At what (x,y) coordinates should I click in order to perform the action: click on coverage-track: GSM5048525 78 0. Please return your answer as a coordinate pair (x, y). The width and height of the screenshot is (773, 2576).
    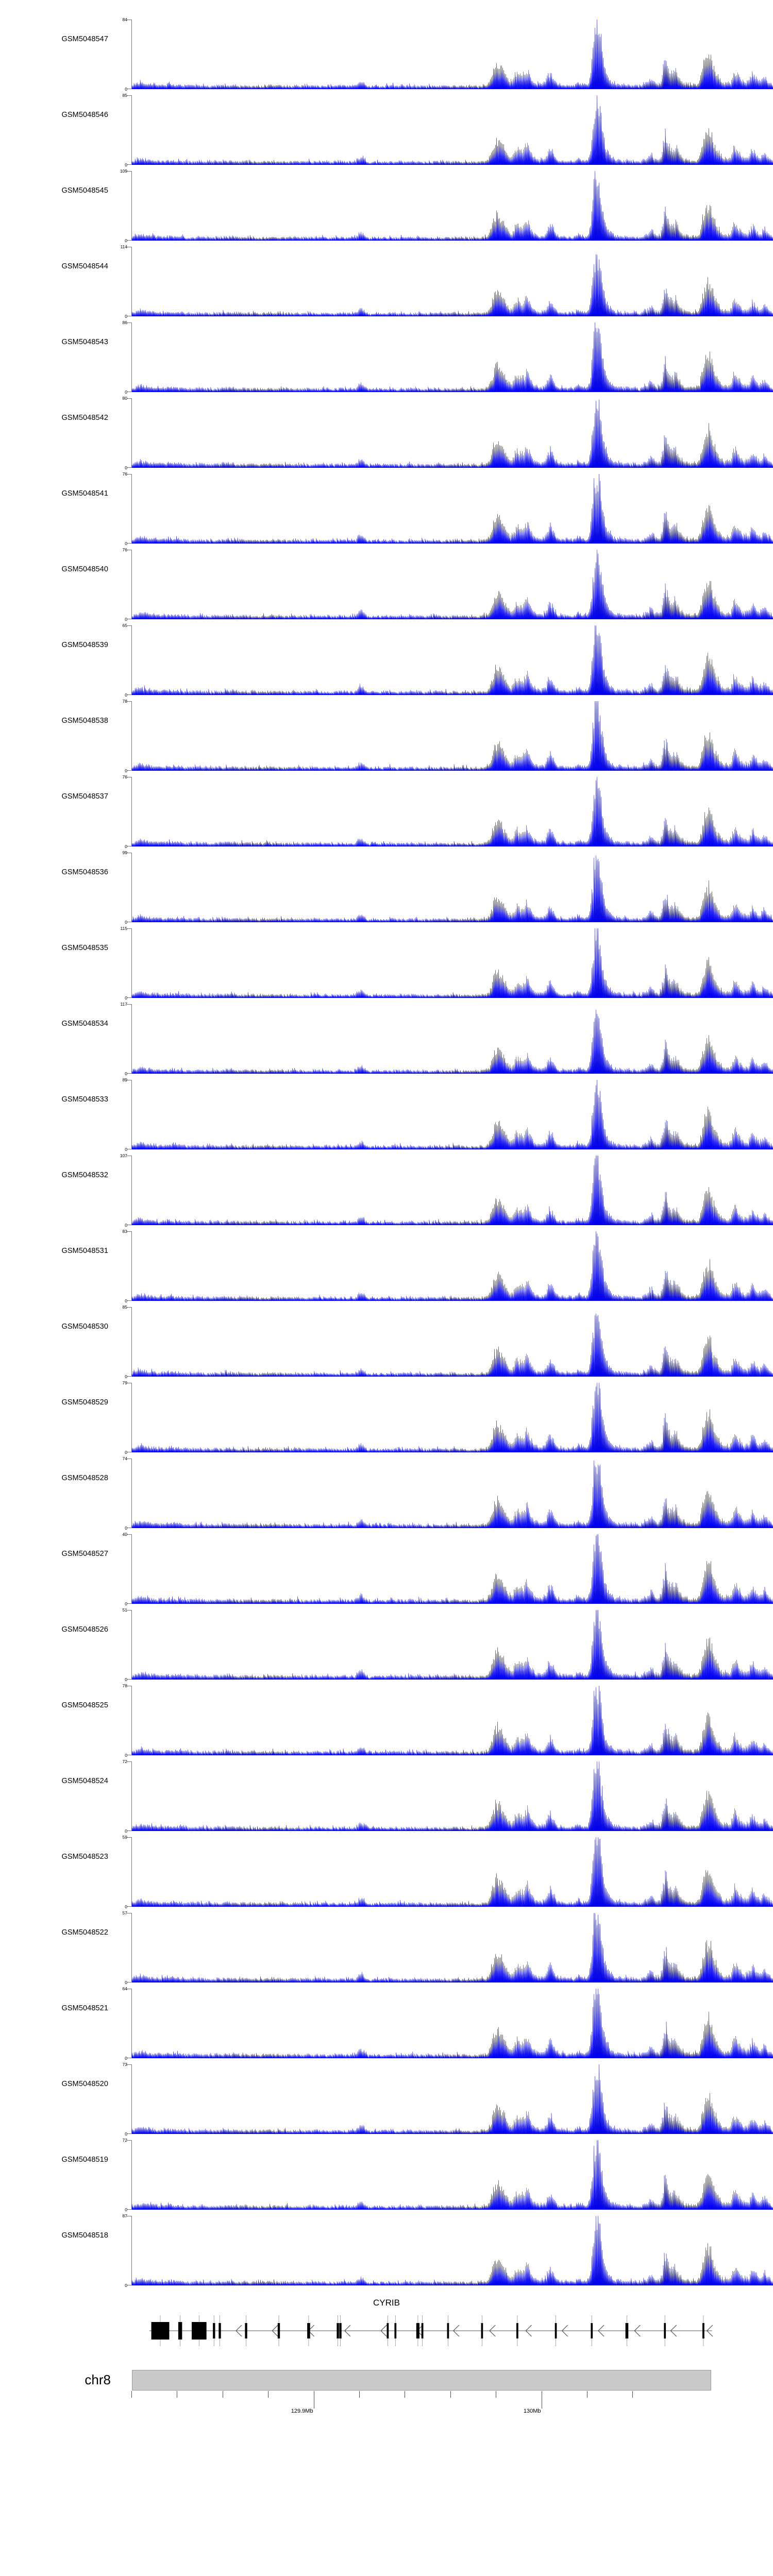
    Looking at the image, I should click on (386, 1720).